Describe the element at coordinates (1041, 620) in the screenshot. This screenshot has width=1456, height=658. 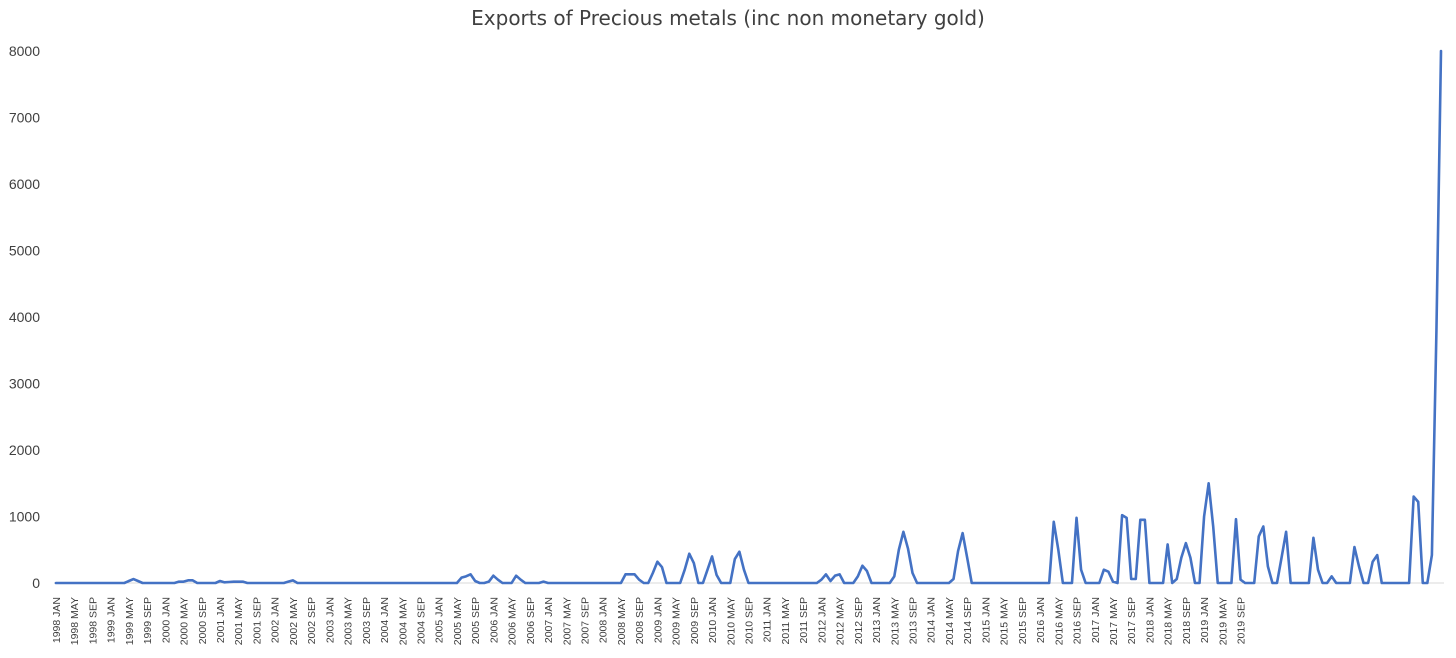
I see `x-tick-label: 2016 JAN` at that location.